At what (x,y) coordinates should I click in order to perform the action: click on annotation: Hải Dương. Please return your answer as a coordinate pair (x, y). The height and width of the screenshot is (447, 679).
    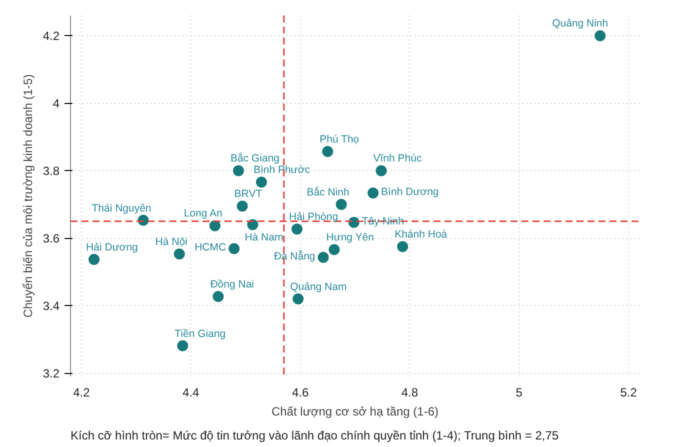
    Looking at the image, I should click on (112, 247).